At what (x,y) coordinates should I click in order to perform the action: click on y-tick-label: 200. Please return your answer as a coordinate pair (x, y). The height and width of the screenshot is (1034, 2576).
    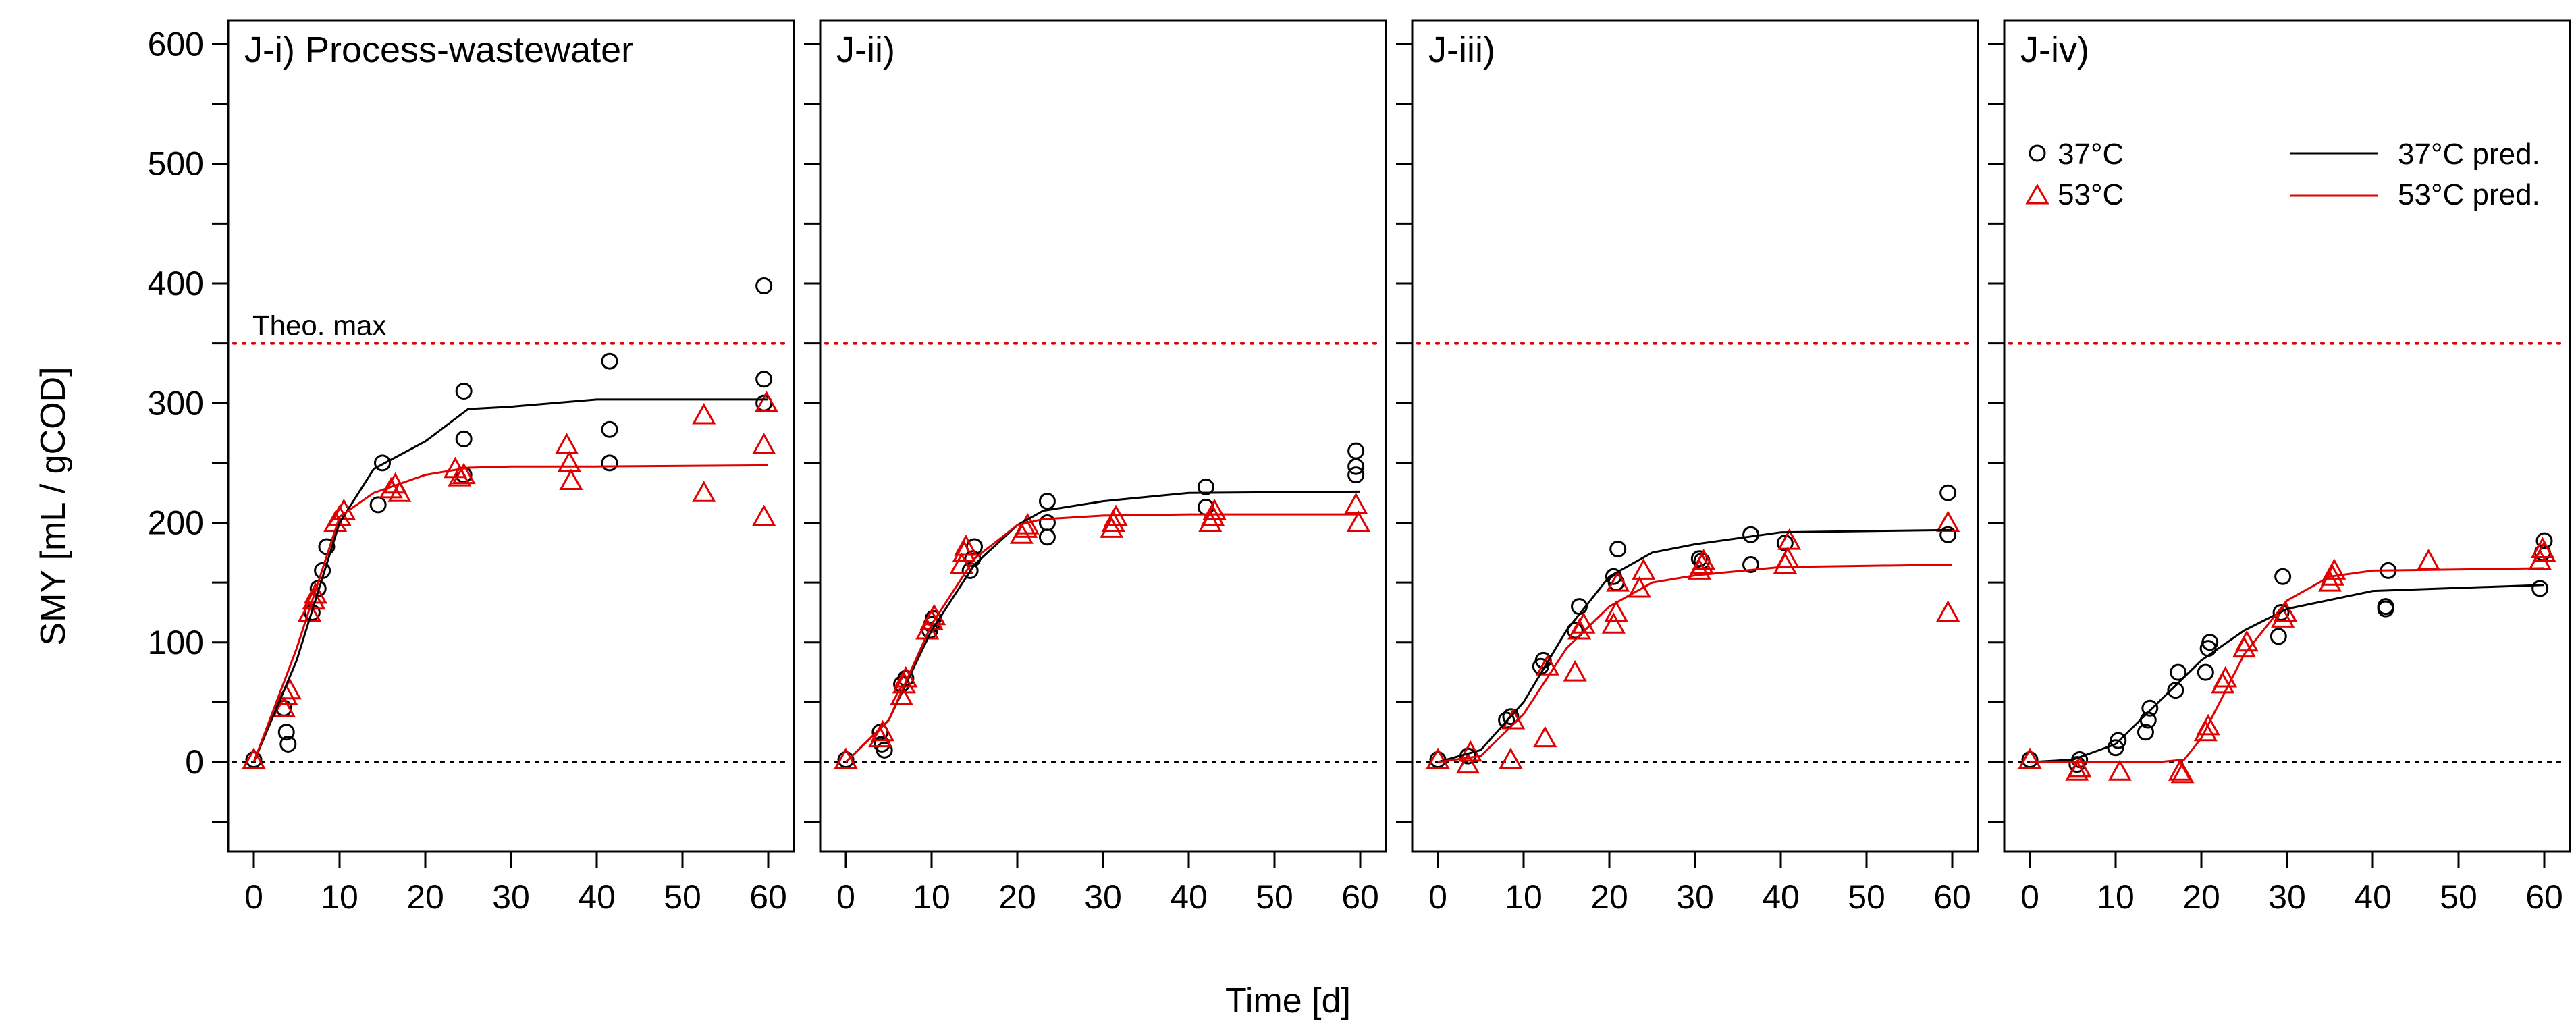
    Looking at the image, I should click on (176, 523).